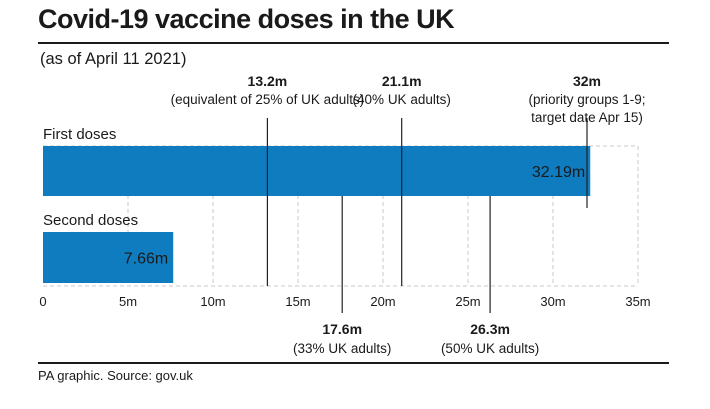 This screenshot has width=710, height=409. I want to click on marker-note-label: (40% UK adults), so click(402, 99).